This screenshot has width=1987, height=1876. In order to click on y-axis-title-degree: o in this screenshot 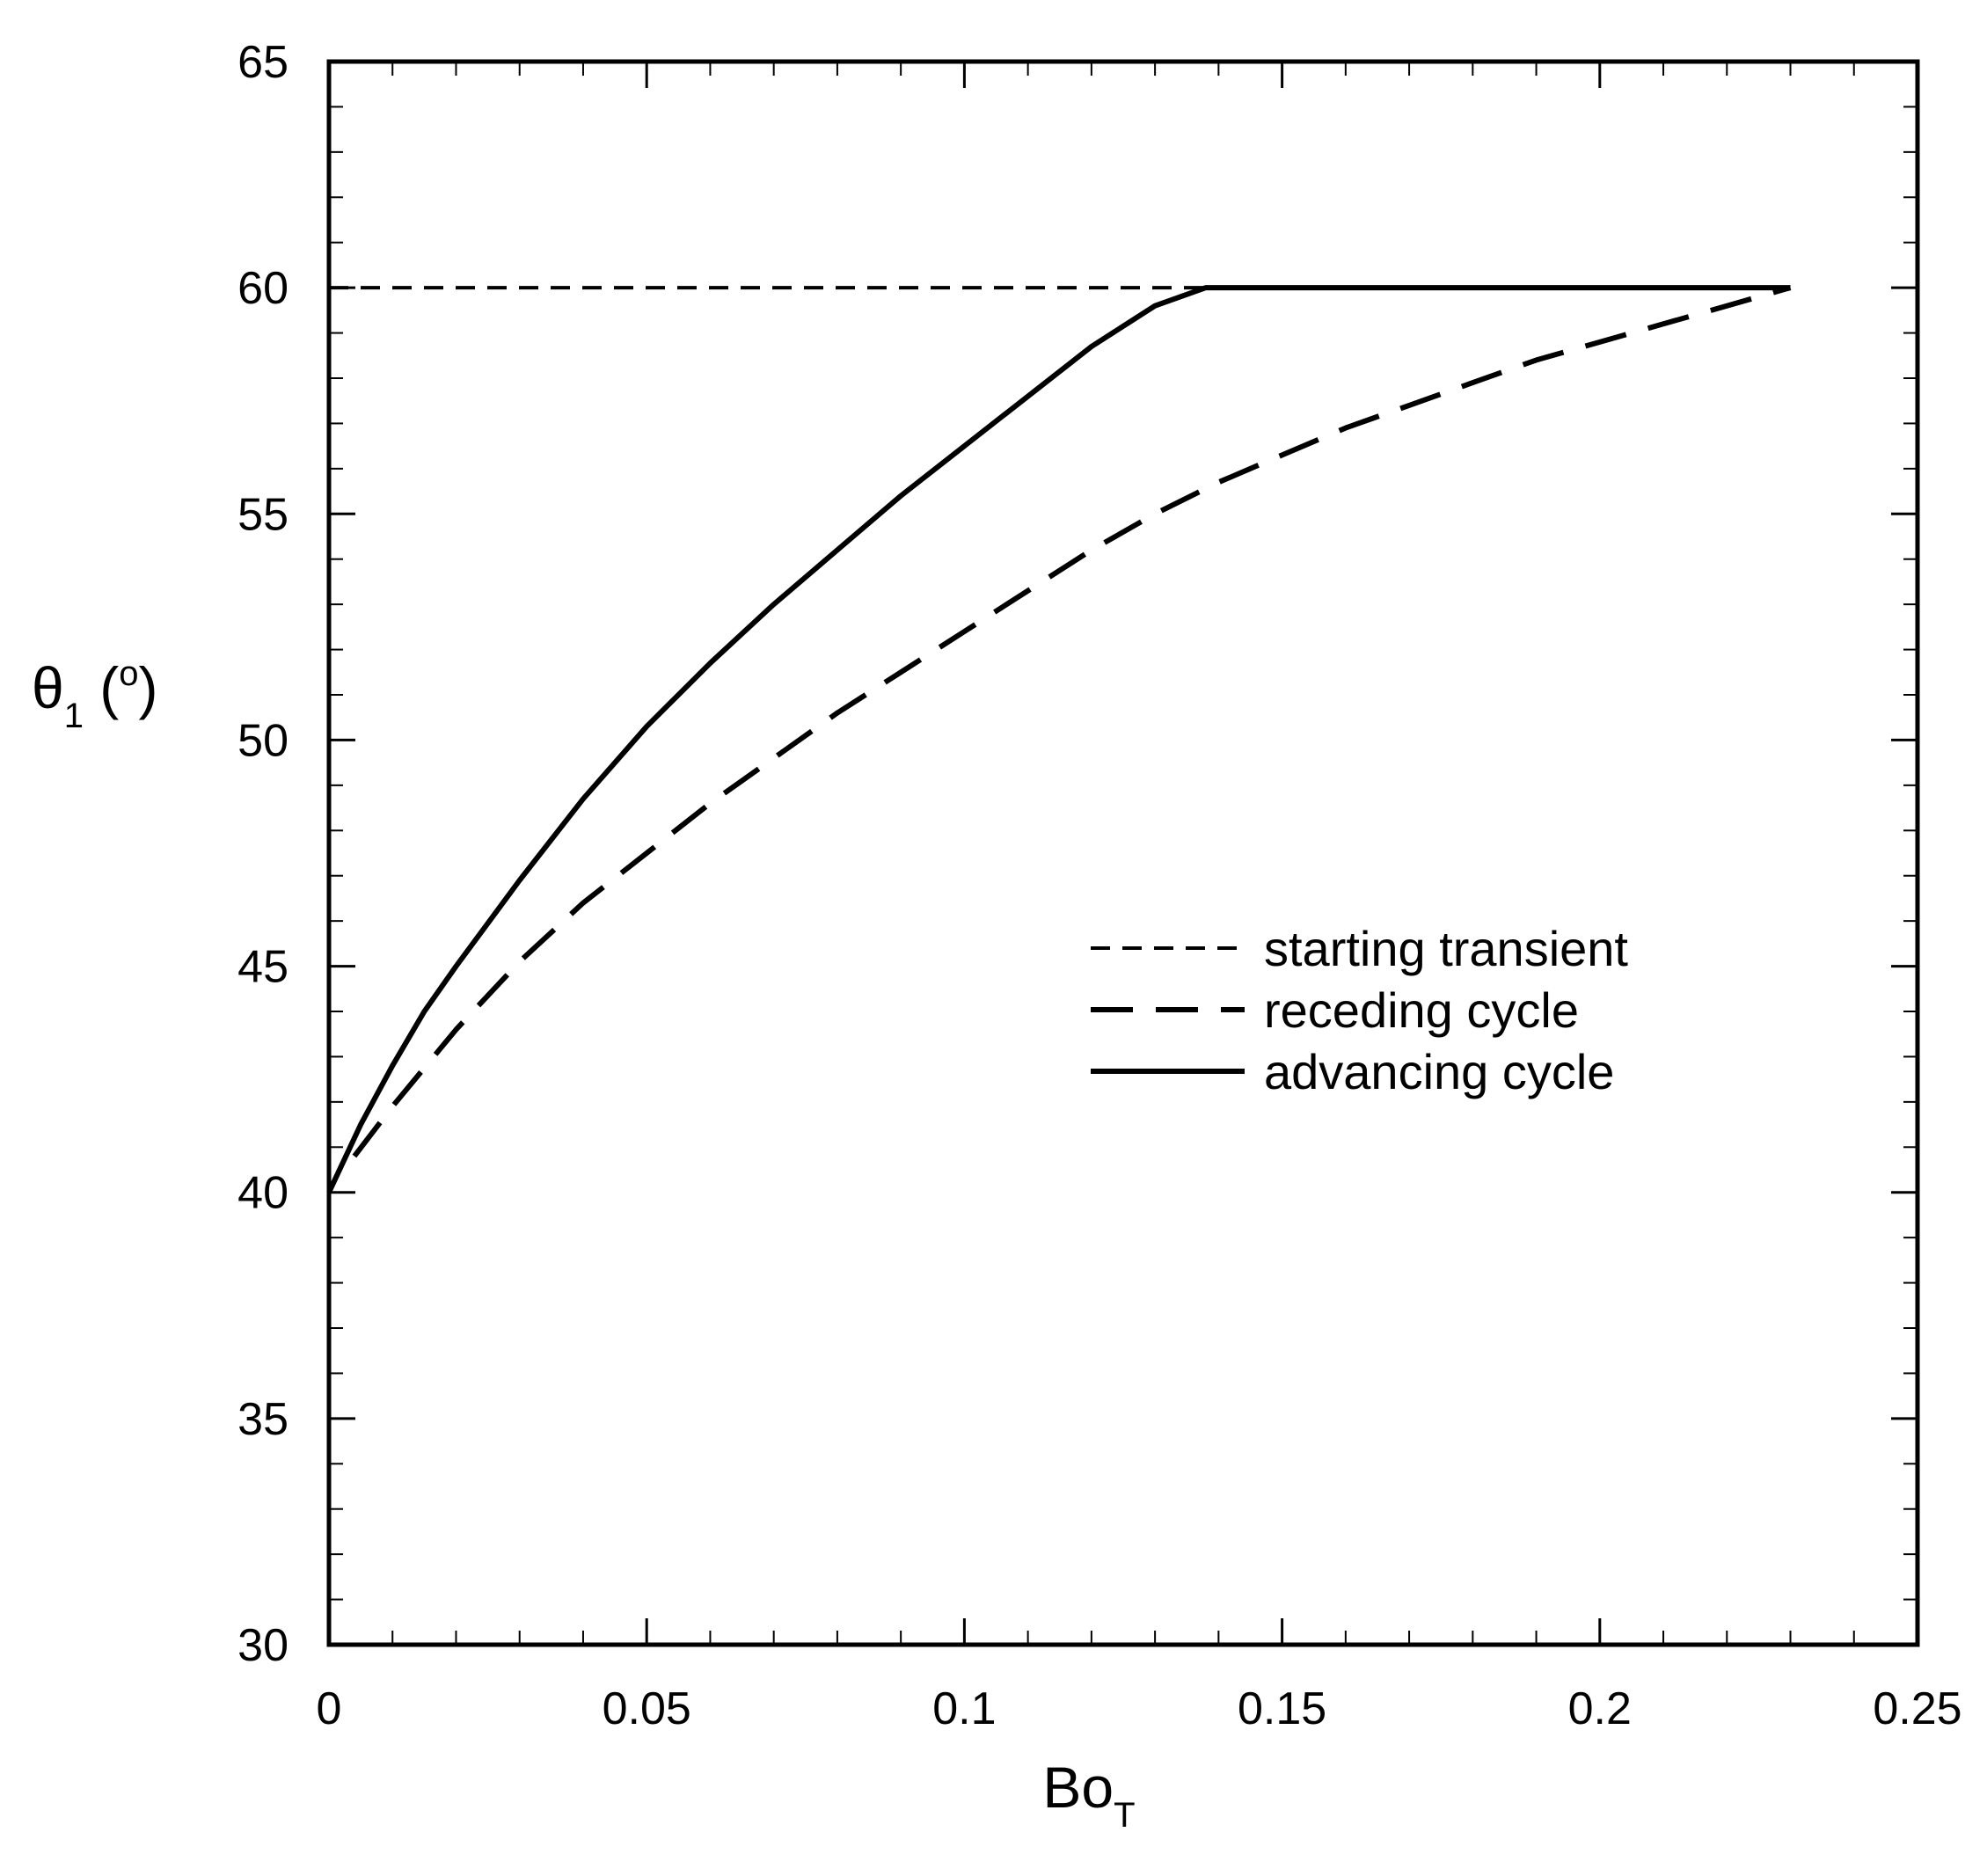, I will do `click(128, 673)`.